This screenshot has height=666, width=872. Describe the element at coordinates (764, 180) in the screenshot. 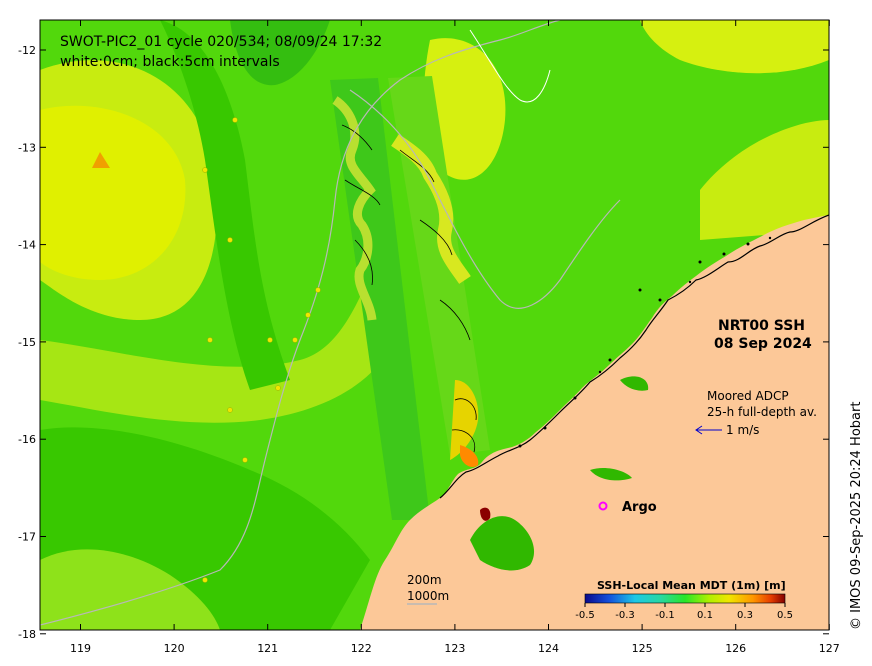

I see `ssh-high-east` at that location.